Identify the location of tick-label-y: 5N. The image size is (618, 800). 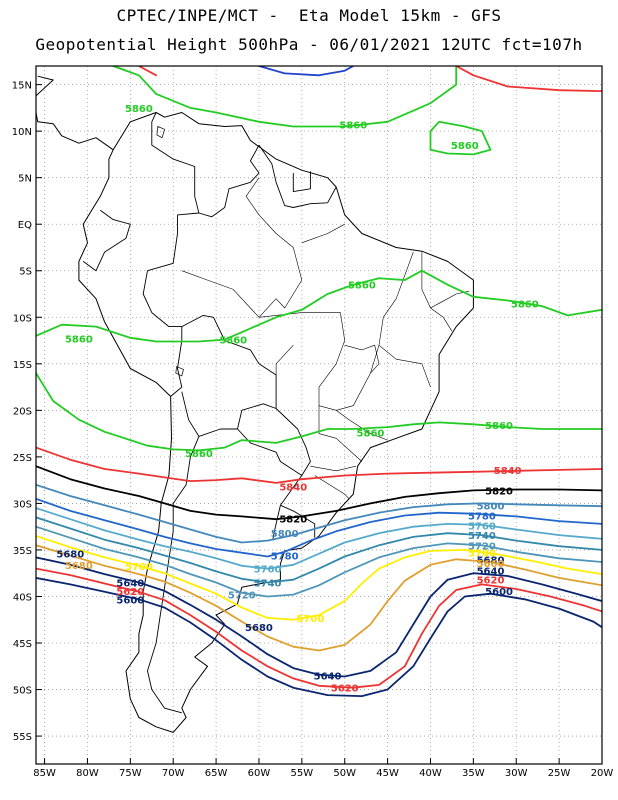
(25, 179).